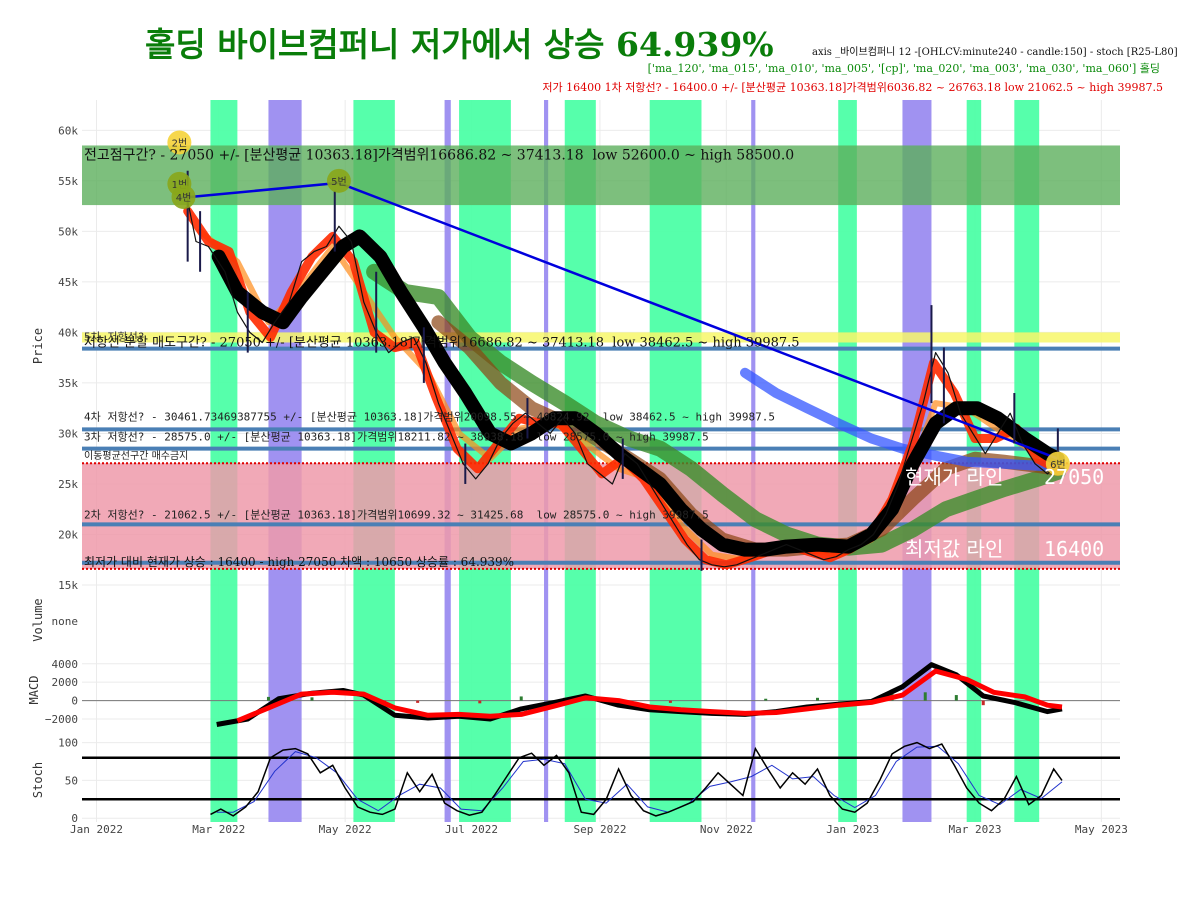 This screenshot has width=1200, height=900. I want to click on price-tick-label: 50k, so click(68, 231).